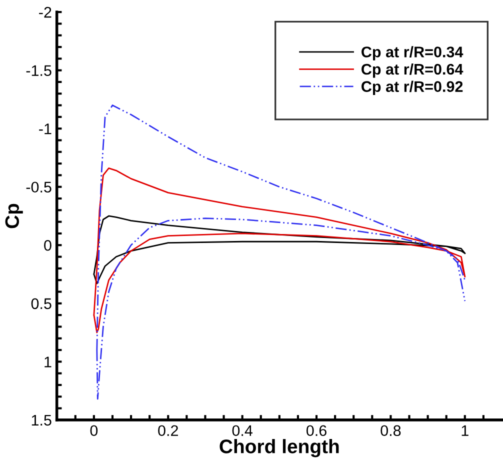  What do you see at coordinates (39, 70) in the screenshot?
I see `y-tick-label: -1.5` at bounding box center [39, 70].